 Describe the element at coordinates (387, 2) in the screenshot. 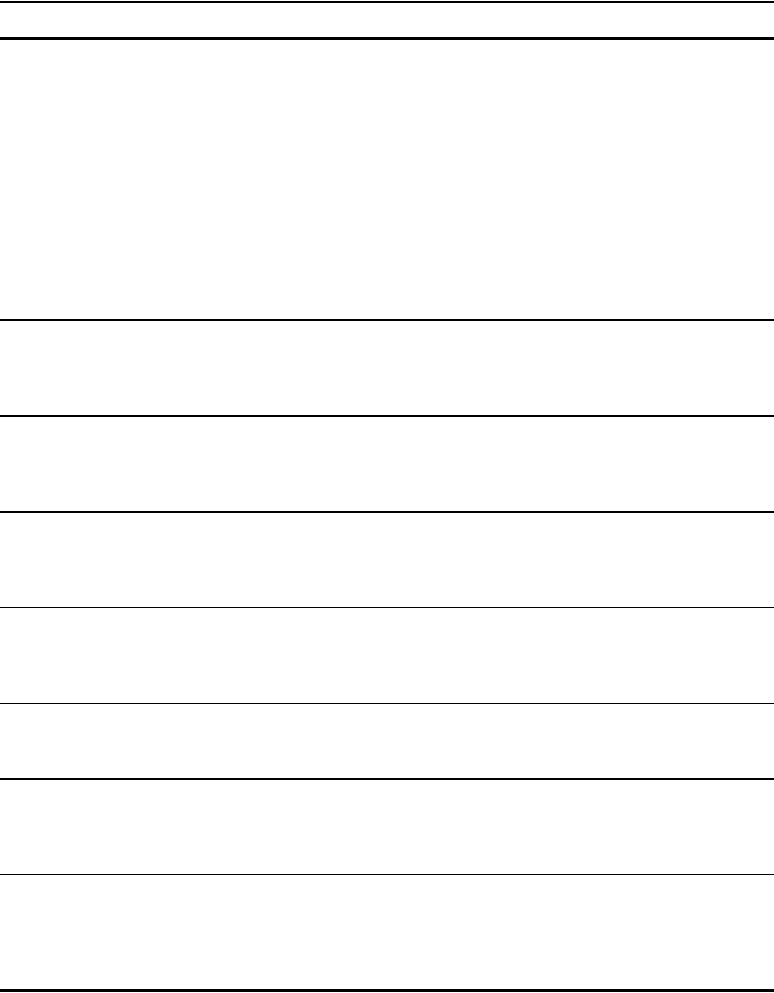

I see `table-top-rule` at that location.